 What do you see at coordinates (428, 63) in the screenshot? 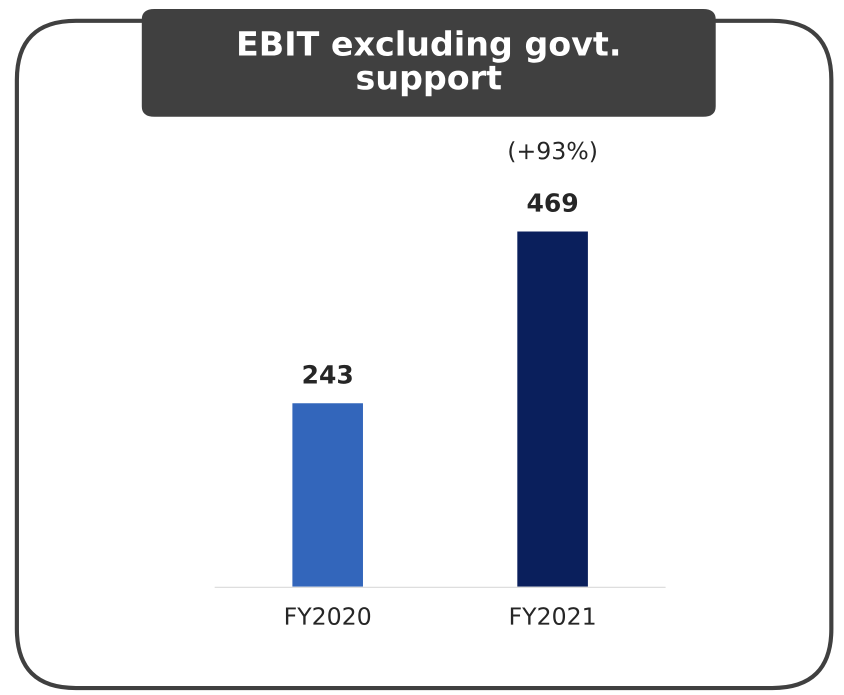
I see `chart-title: EBIT excluding govt. support` at bounding box center [428, 63].